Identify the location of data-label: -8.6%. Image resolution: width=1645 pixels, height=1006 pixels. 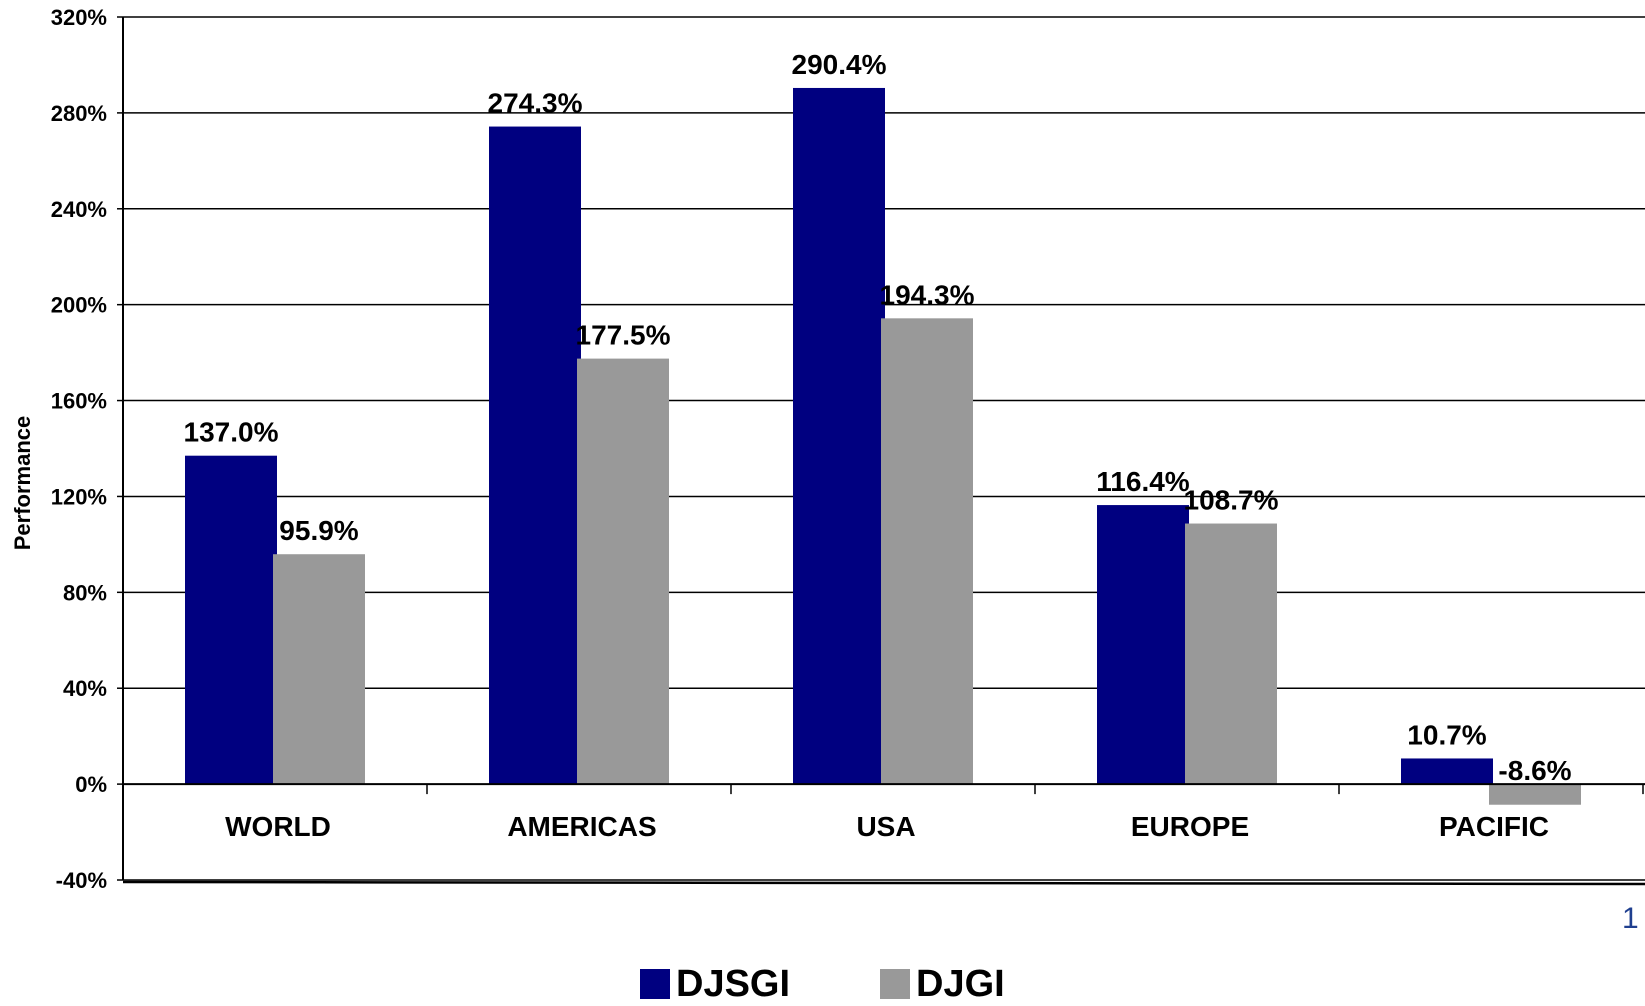
(1534, 770).